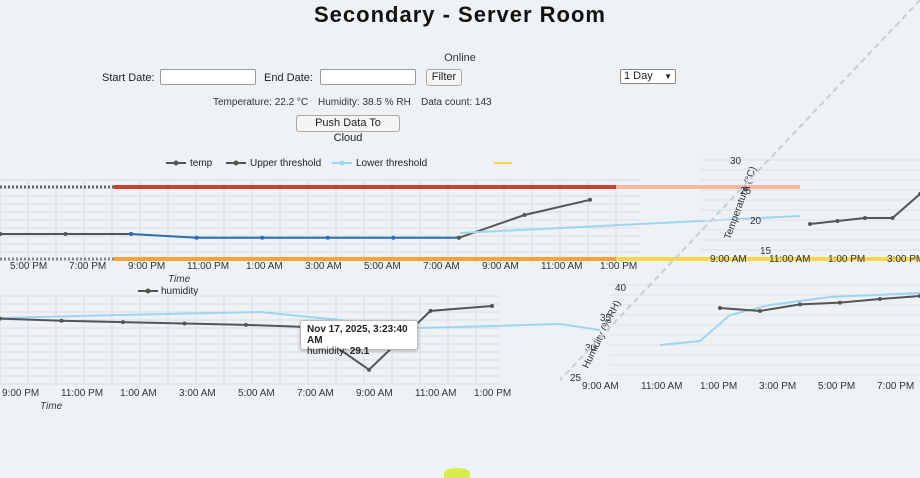 The height and width of the screenshot is (478, 920). I want to click on temp-panel-y-tick: 20, so click(756, 221).